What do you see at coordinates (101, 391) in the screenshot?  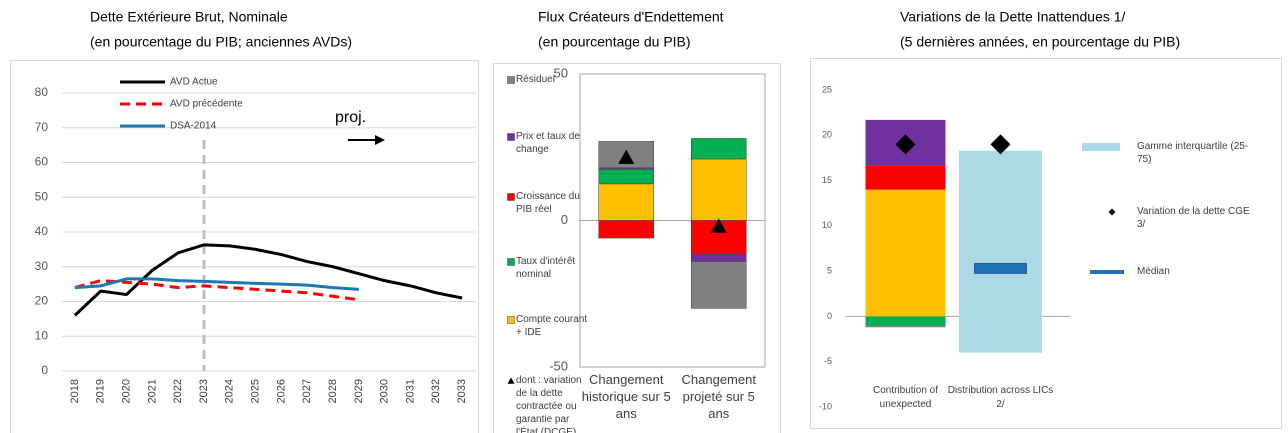 I see `x-tick-label: 2019` at bounding box center [101, 391].